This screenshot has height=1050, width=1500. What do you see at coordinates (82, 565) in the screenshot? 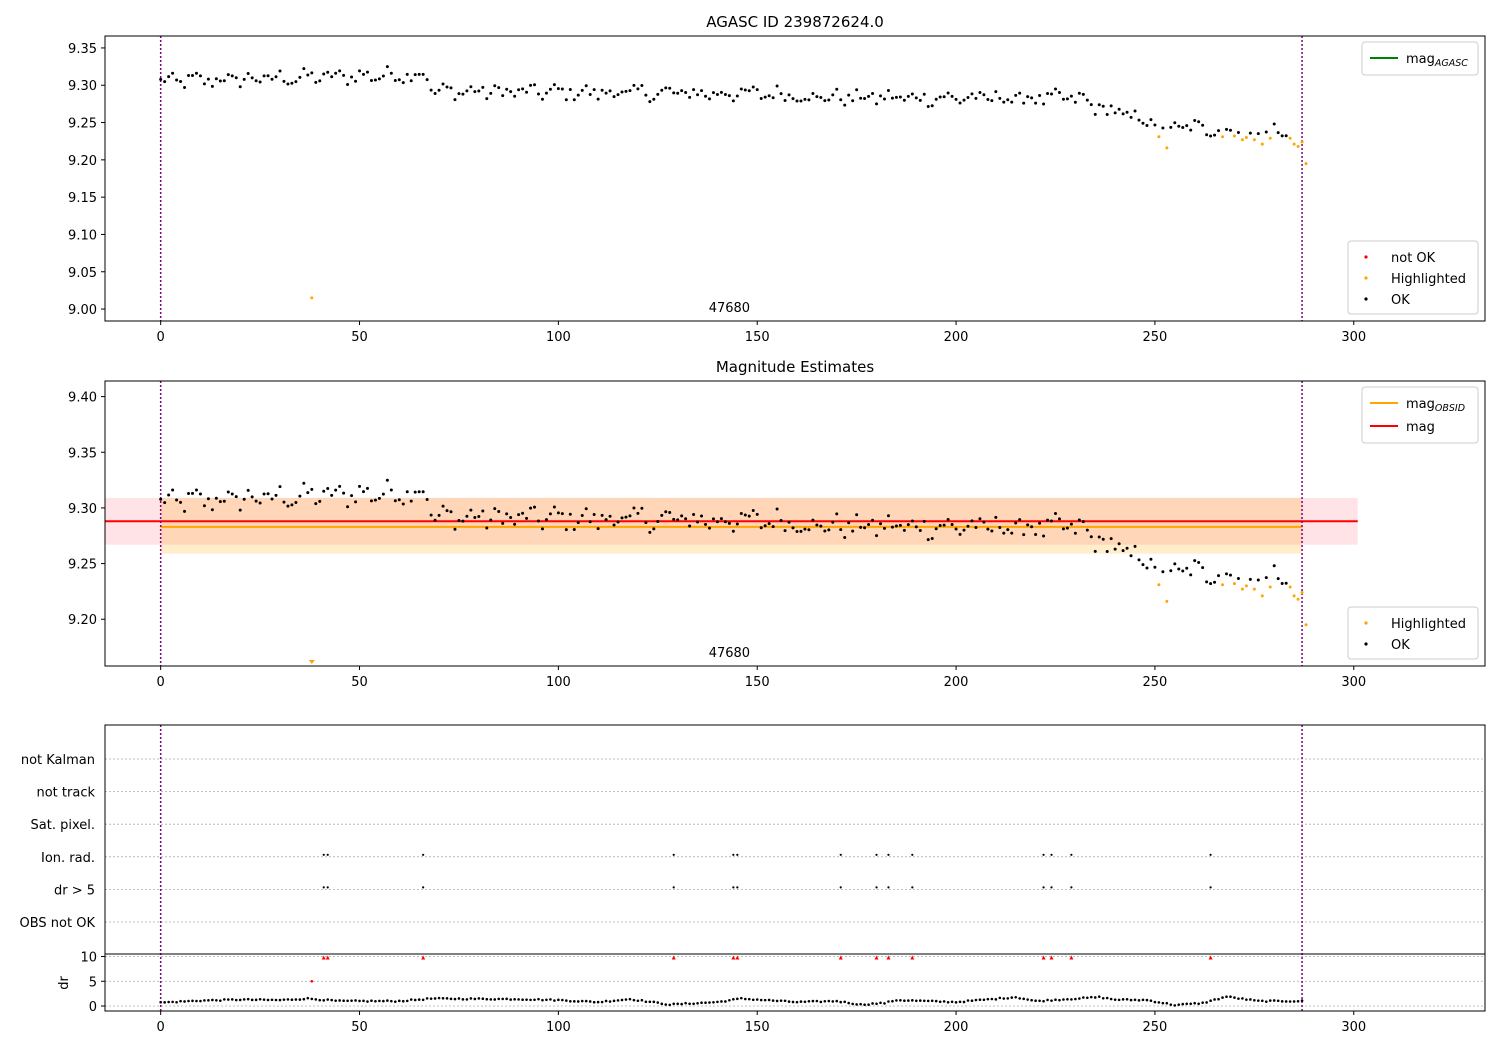
I see `y-tick-label: 9.25` at bounding box center [82, 565].